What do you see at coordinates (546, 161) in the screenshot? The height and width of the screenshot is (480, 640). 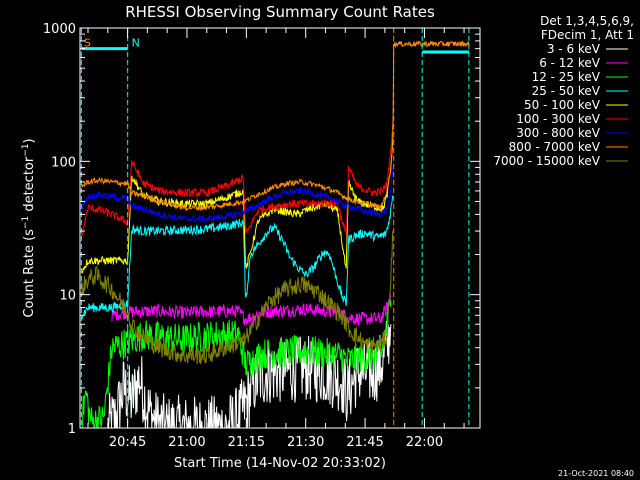 I see `legend-label: 7000 - 15000 keV` at bounding box center [546, 161].